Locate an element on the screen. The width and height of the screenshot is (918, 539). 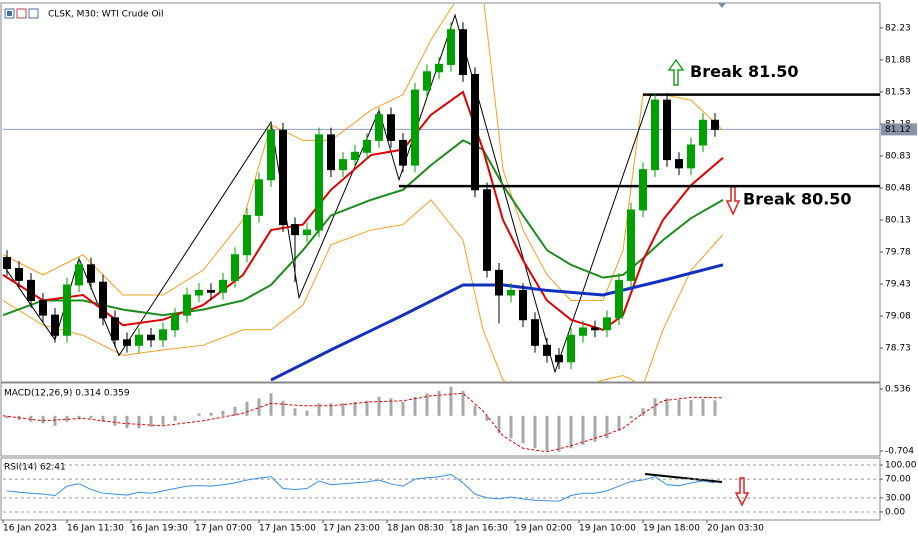
y-tick-label: 82.23 is located at coordinates (898, 28).